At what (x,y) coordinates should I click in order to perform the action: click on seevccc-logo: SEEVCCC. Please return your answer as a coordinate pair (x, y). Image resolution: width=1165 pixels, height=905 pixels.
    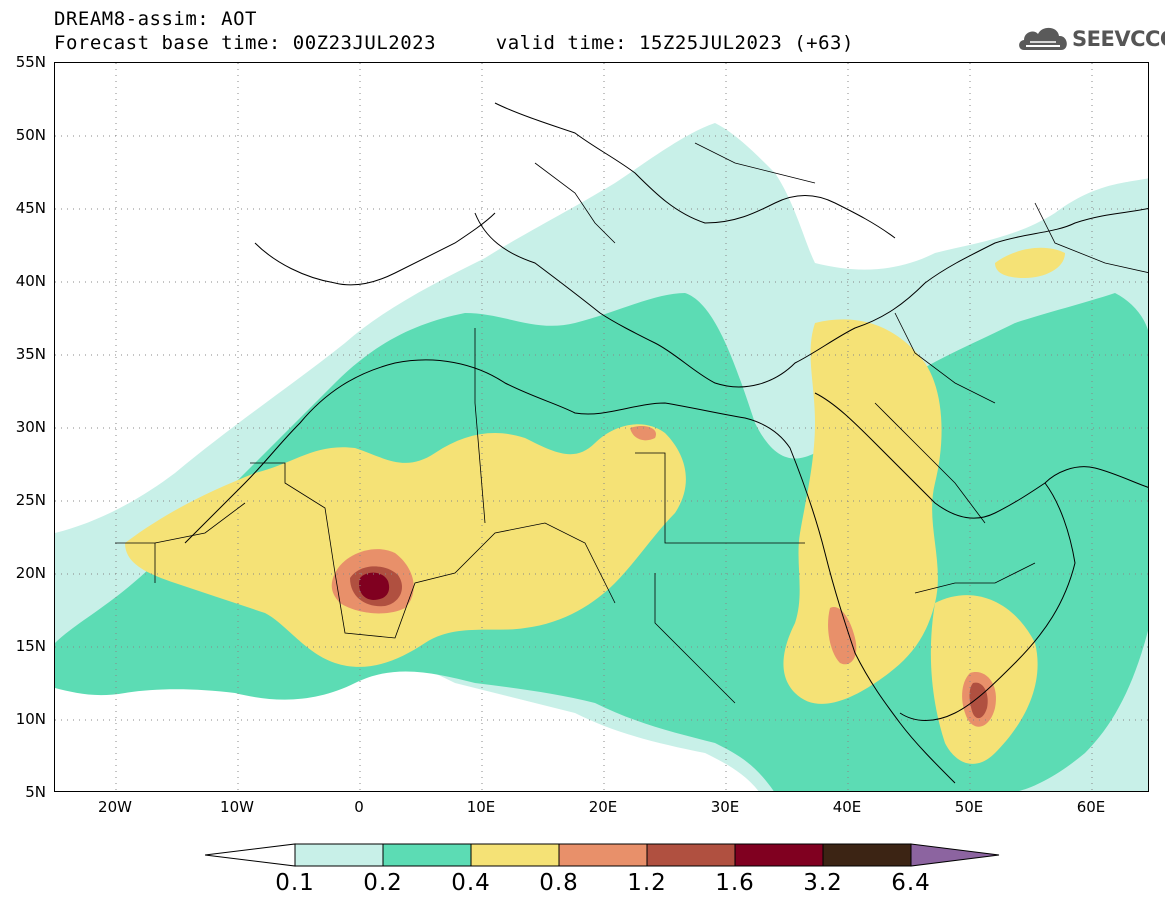
    Looking at the image, I should click on (1090, 39).